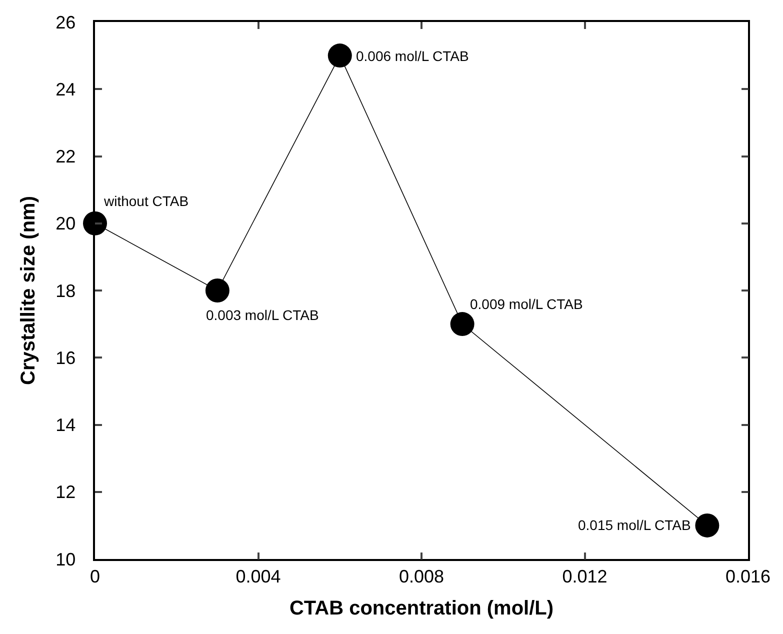 The width and height of the screenshot is (783, 634). Describe the element at coordinates (146, 201) in the screenshot. I see `annotation: without CTAB` at that location.